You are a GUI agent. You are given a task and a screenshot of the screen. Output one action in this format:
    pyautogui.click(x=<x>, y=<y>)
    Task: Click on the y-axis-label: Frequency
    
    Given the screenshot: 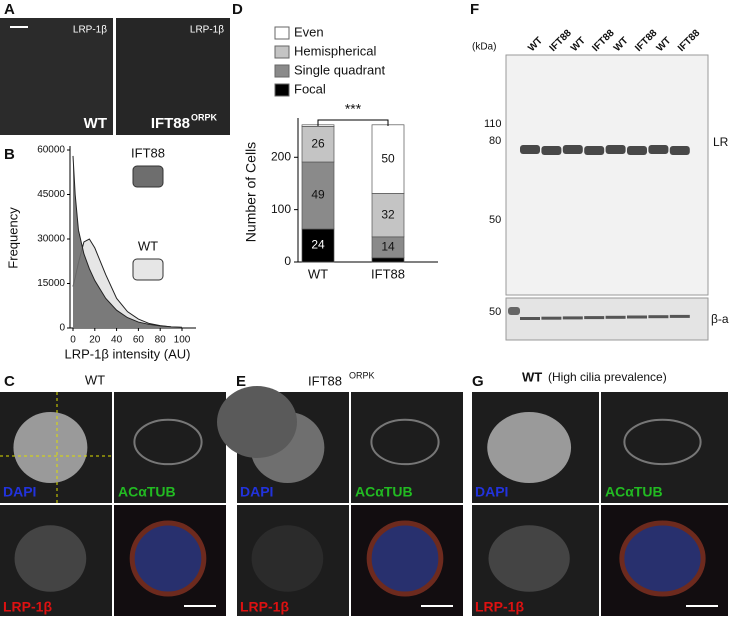 What is the action you would take?
    pyautogui.click(x=12, y=238)
    